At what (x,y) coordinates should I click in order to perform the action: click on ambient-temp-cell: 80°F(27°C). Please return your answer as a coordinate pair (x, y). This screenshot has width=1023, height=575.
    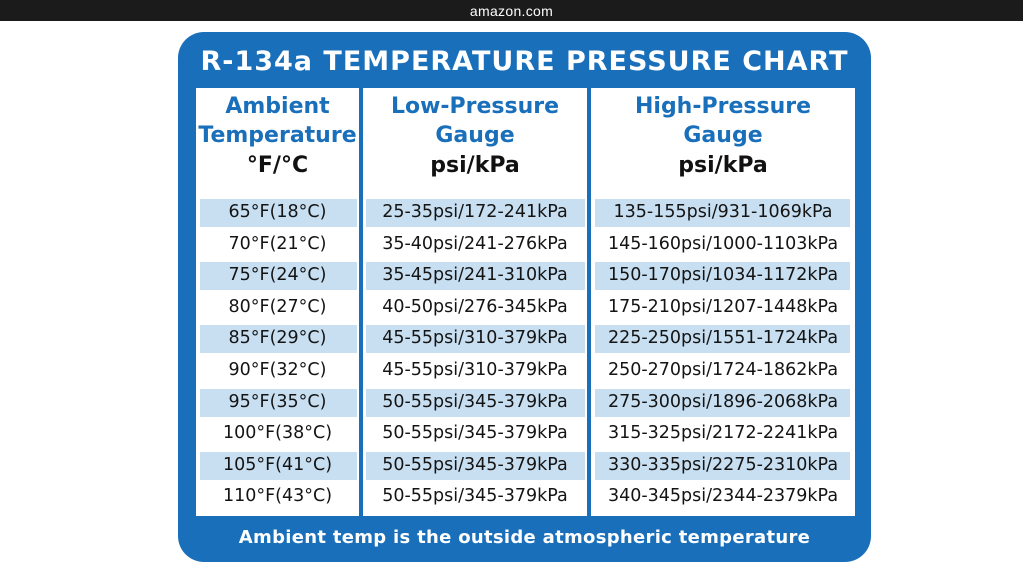
    Looking at the image, I should click on (277, 306).